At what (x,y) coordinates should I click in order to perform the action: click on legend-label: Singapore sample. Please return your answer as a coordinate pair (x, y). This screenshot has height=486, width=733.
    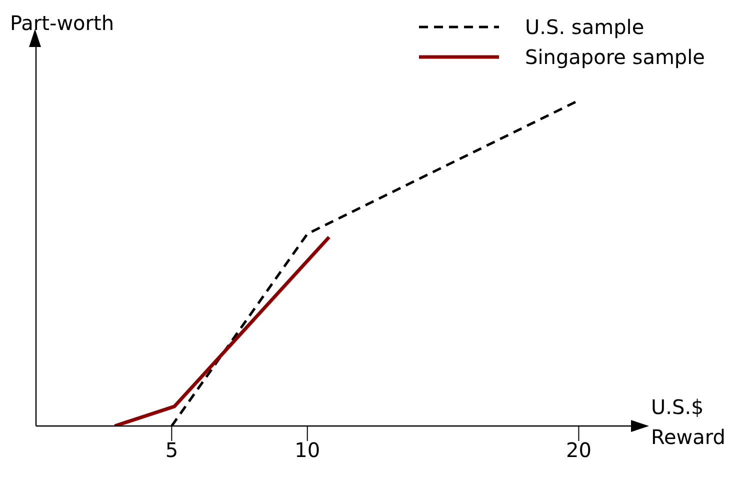
    Looking at the image, I should click on (615, 57).